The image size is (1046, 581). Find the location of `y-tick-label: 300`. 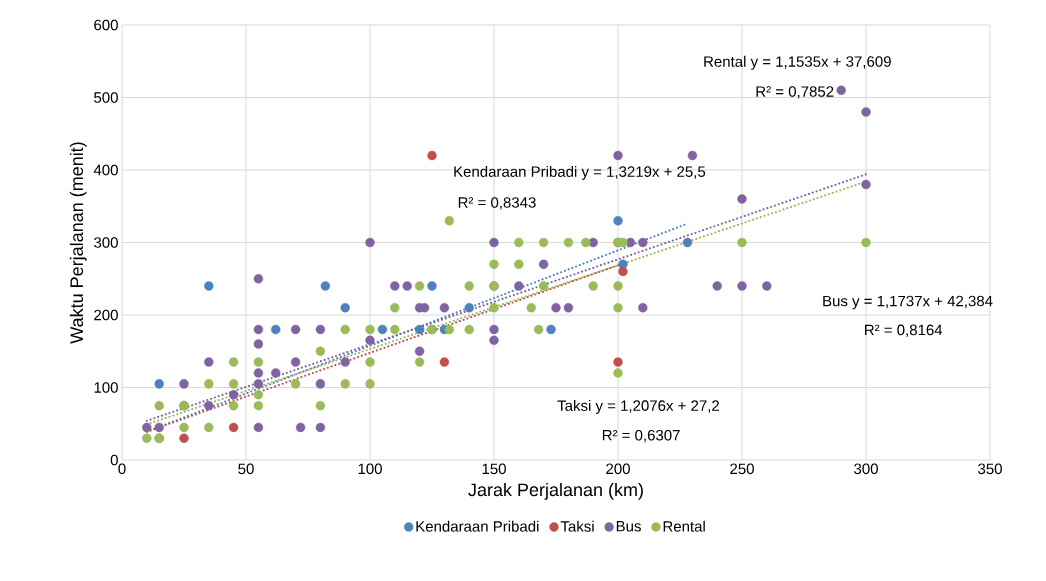

y-tick-label: 300 is located at coordinates (106, 242).